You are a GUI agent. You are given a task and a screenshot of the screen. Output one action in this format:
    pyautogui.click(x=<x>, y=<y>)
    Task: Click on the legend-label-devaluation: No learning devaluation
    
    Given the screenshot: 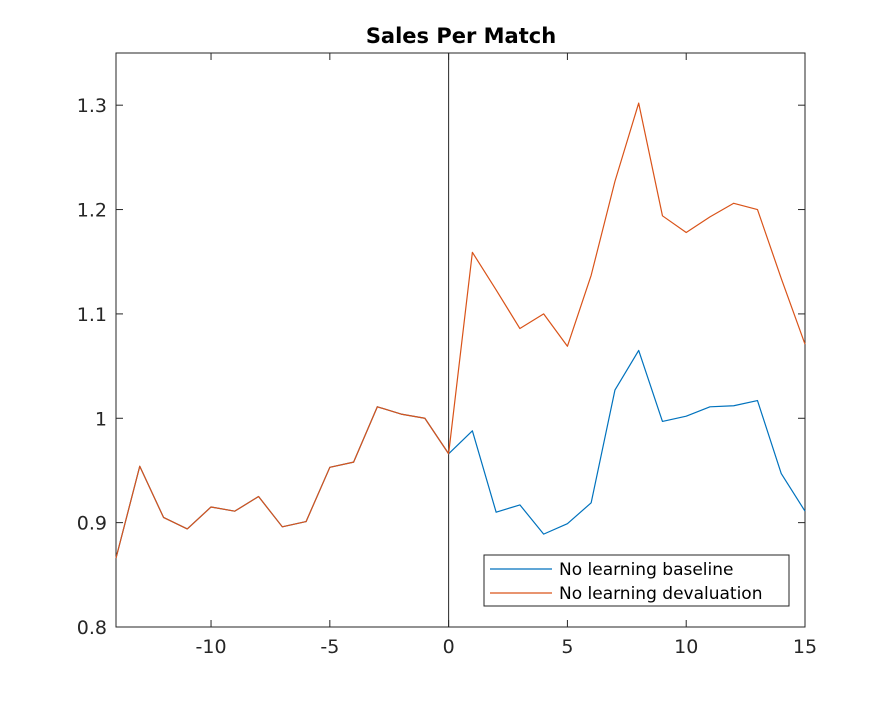 What is the action you would take?
    pyautogui.click(x=661, y=594)
    